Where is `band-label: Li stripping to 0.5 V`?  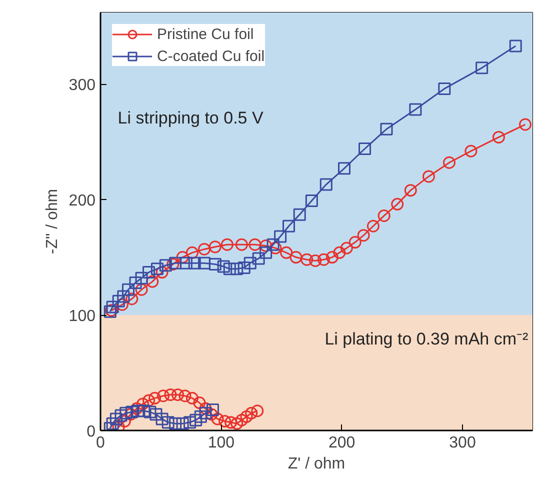 band-label: Li stripping to 0.5 V is located at coordinates (191, 118).